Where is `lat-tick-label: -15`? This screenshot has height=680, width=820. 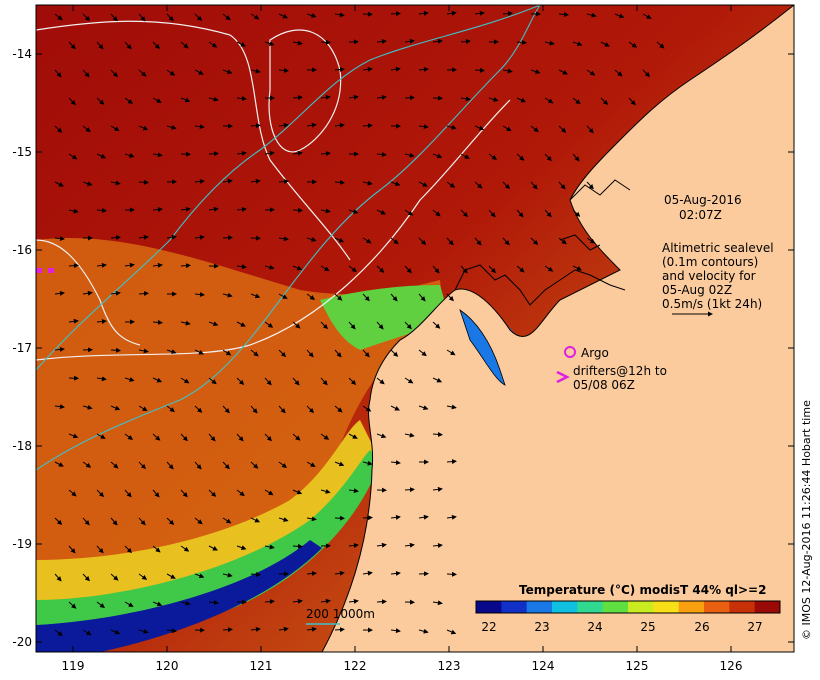
lat-tick-label: -15 is located at coordinates (22, 152).